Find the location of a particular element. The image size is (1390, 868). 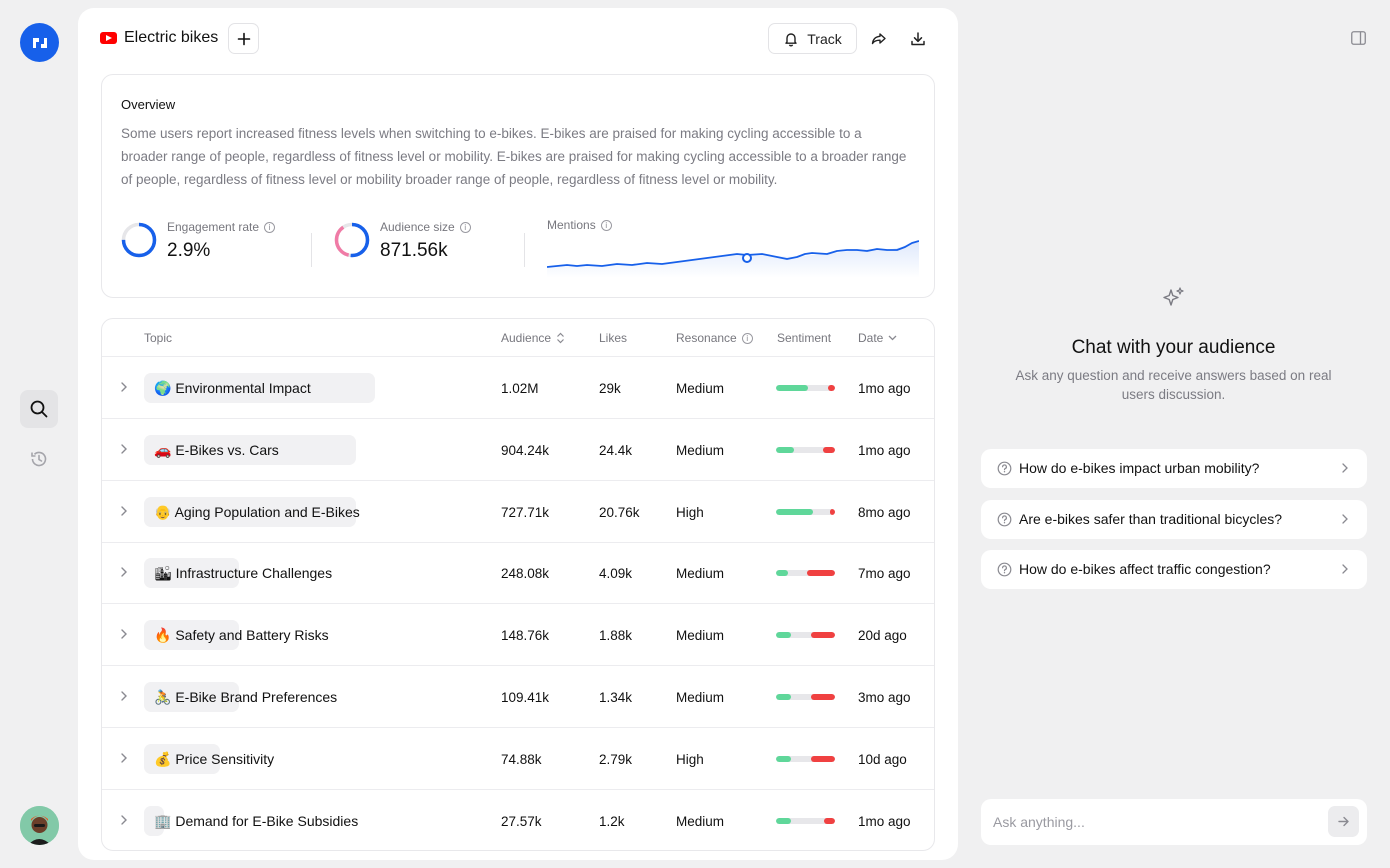

share-icon is located at coordinates (878, 38).